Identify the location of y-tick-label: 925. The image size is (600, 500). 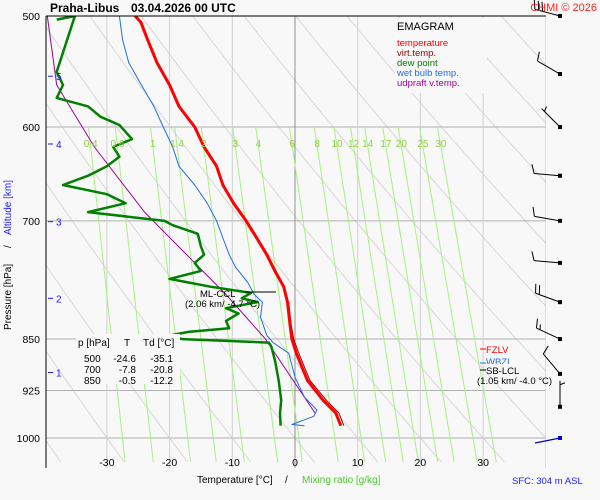
(31, 392).